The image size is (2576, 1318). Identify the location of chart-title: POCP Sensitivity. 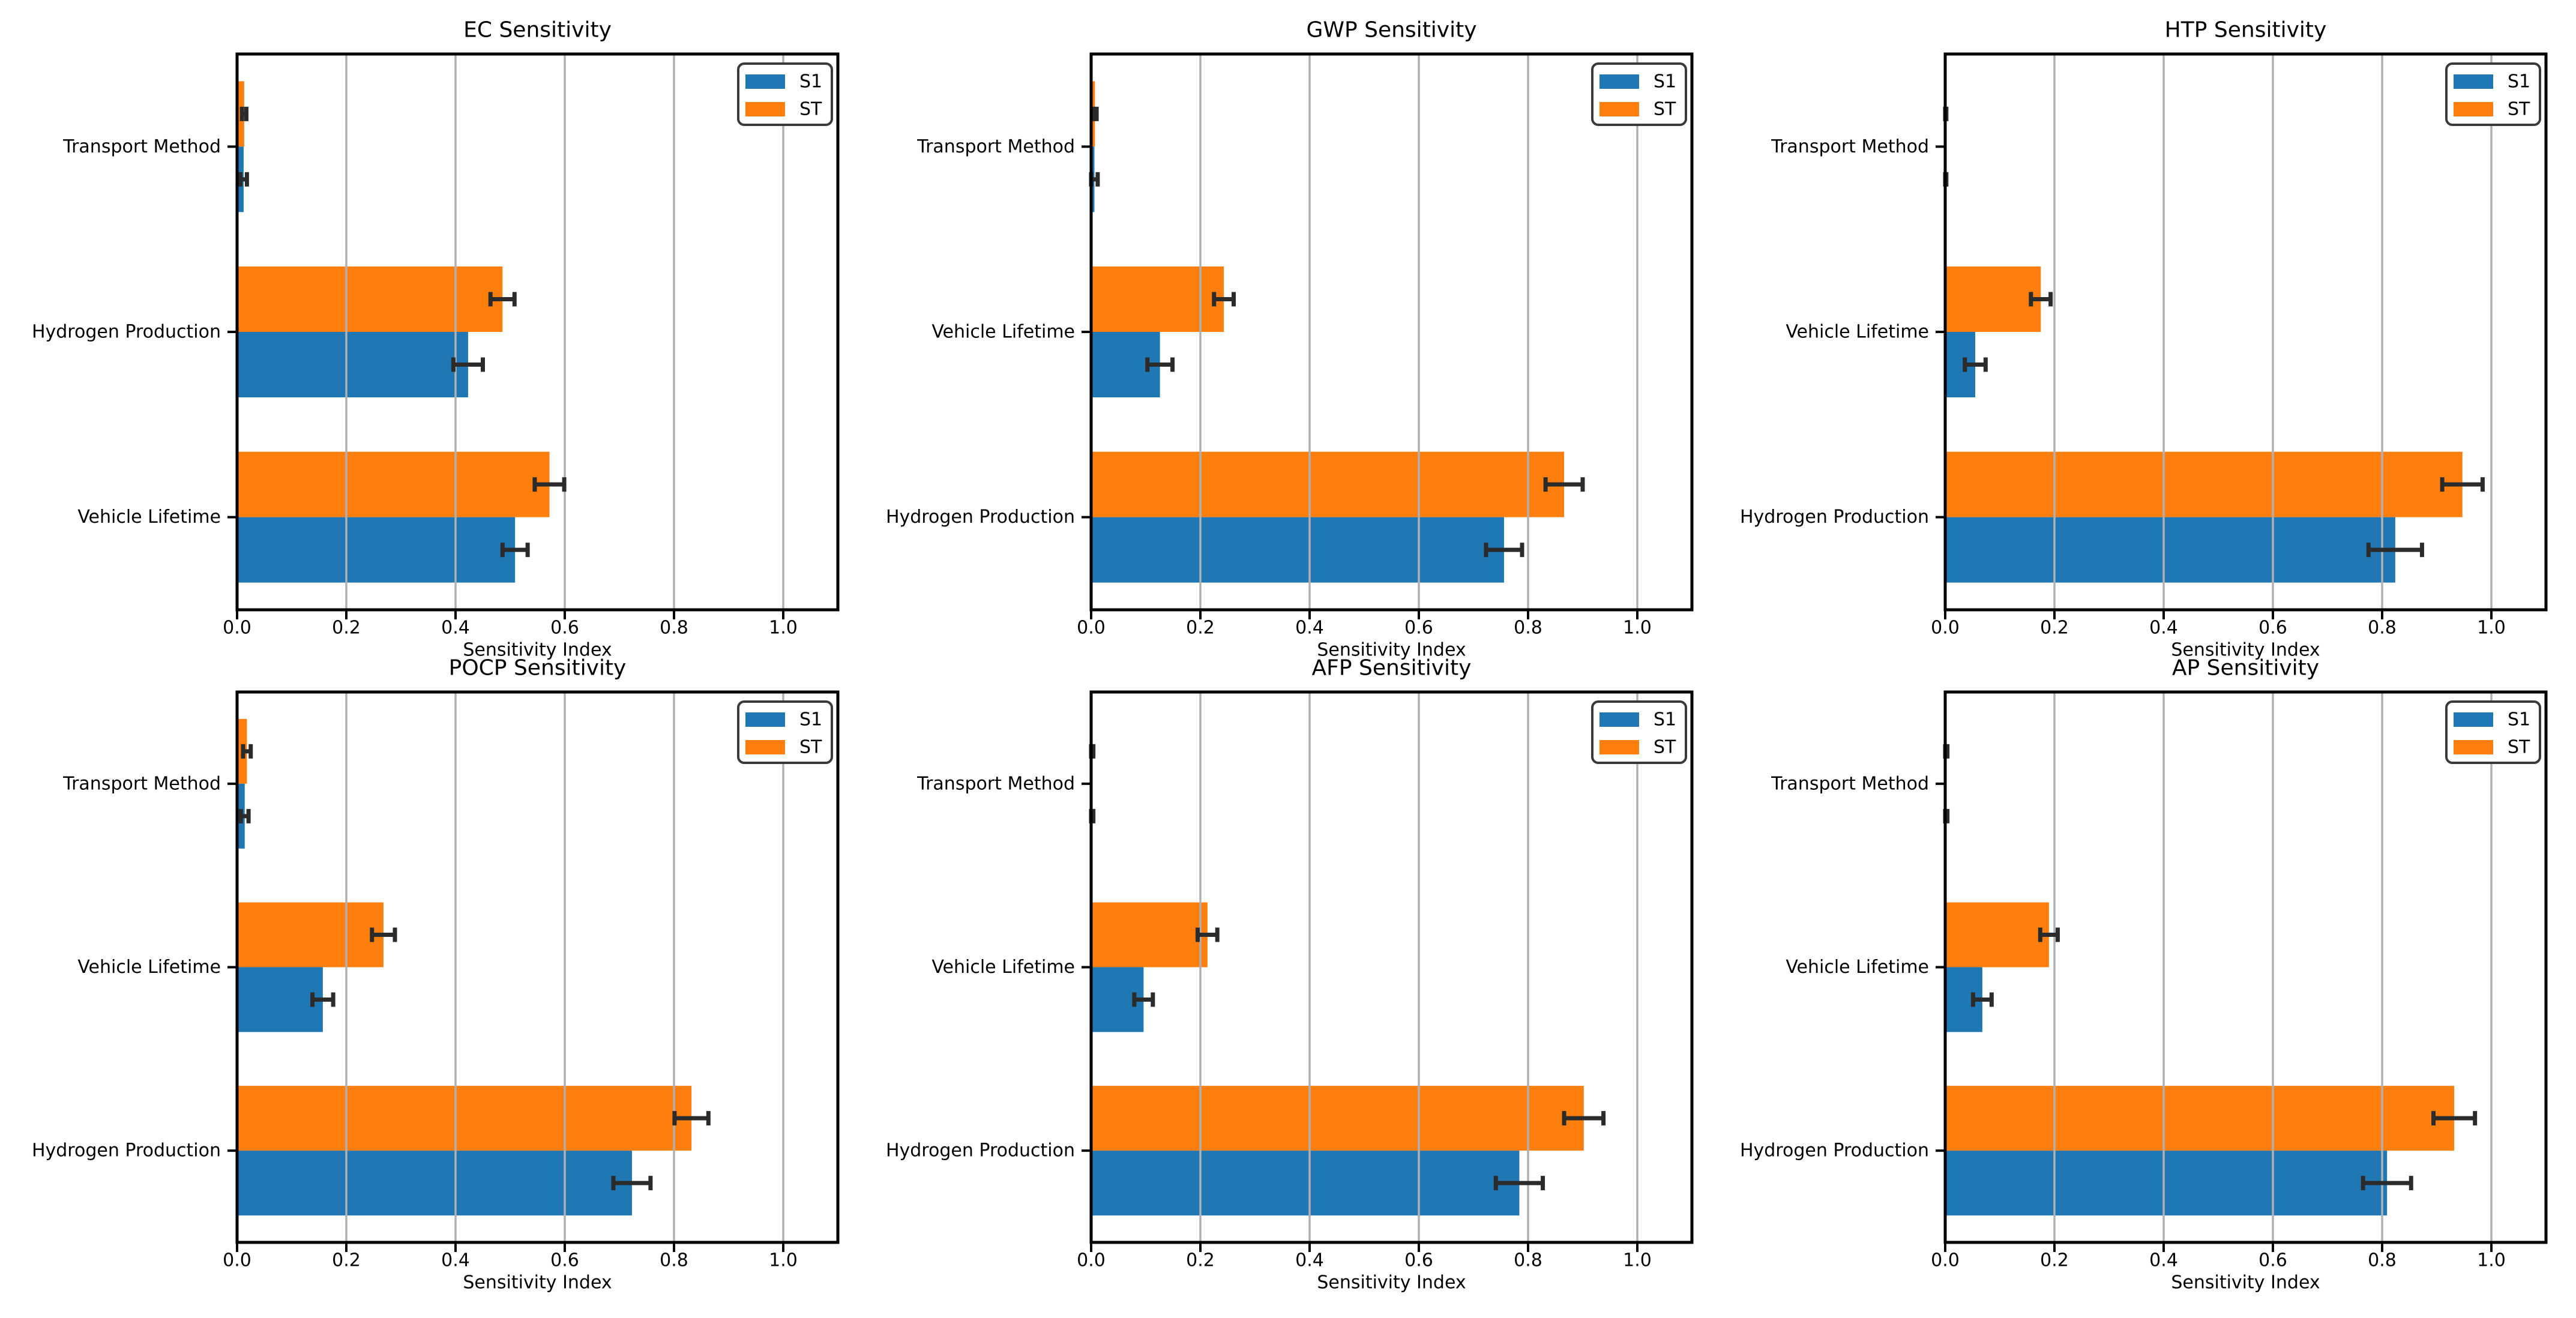
(538, 668).